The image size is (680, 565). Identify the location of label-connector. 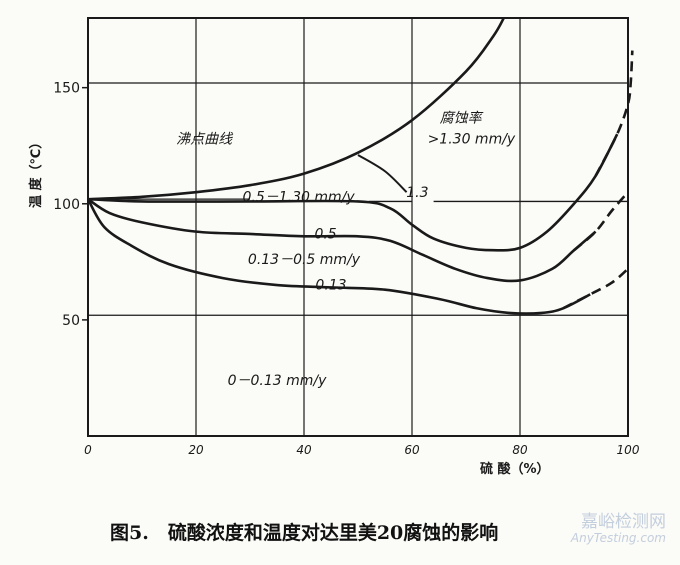
(382, 173).